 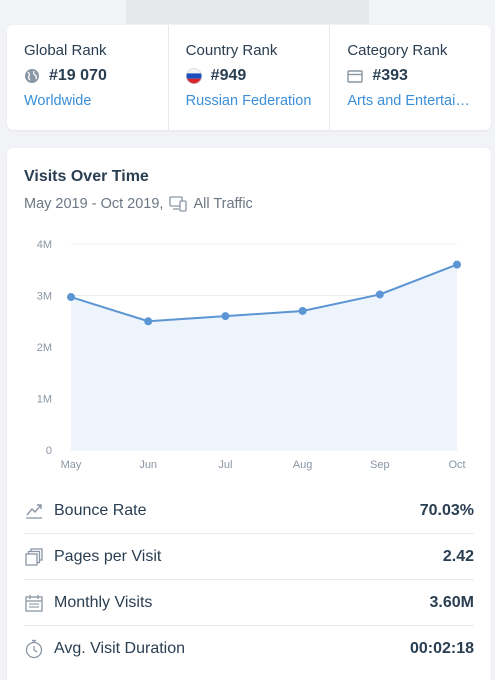 What do you see at coordinates (78, 75) in the screenshot?
I see `global-rank-value: #19 070` at bounding box center [78, 75].